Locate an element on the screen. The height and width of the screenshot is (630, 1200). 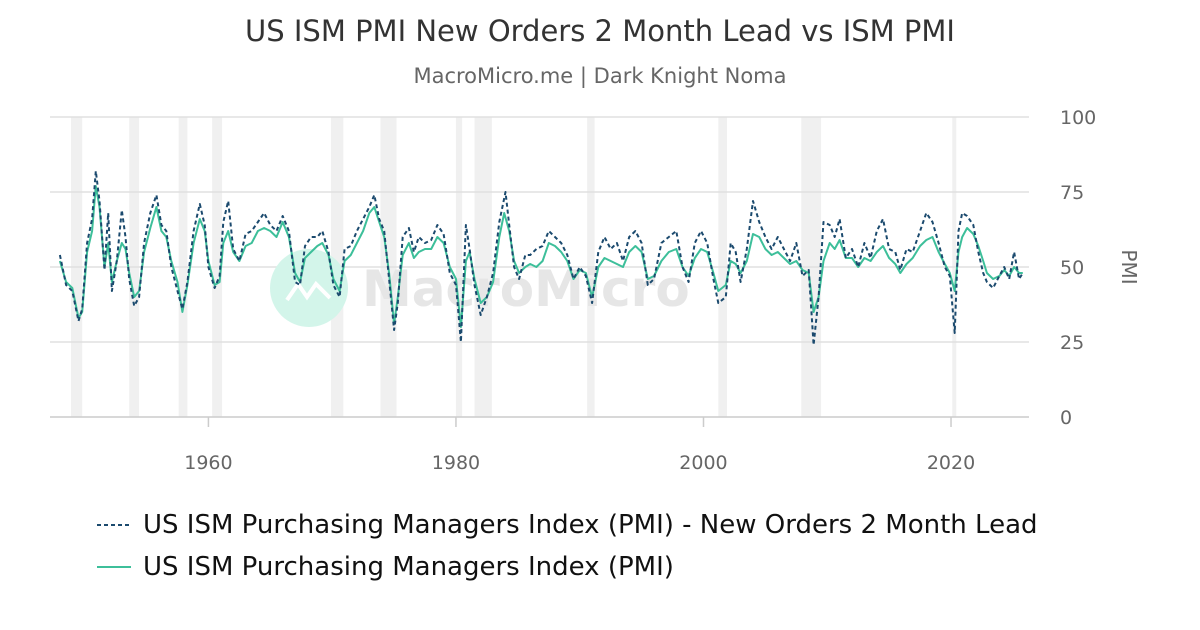
legend-label: US ISM Purchasing Managers Index (PMI) is located at coordinates (408, 567).